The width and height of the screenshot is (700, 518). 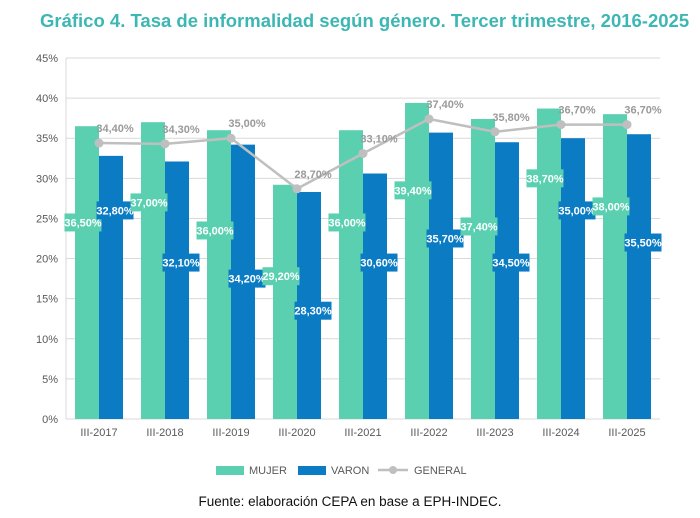 I want to click on x-tick-label: III-2020, so click(x=296, y=433).